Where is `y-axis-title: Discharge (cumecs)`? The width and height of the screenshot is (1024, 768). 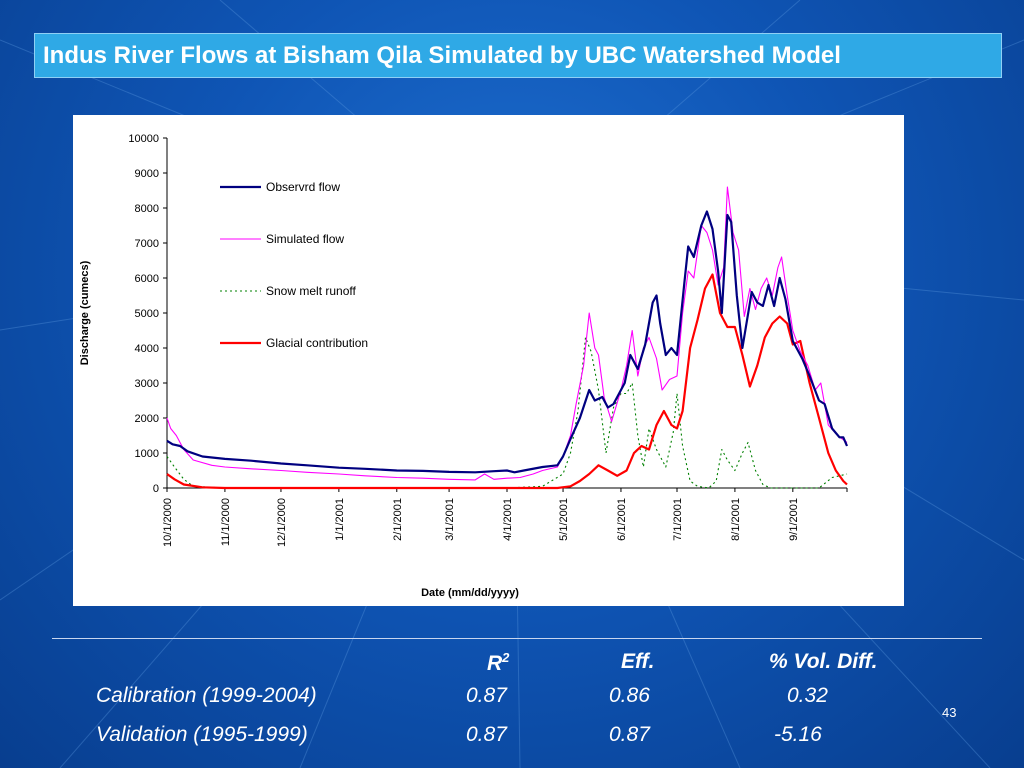 y-axis-title: Discharge (cumecs) is located at coordinates (85, 312).